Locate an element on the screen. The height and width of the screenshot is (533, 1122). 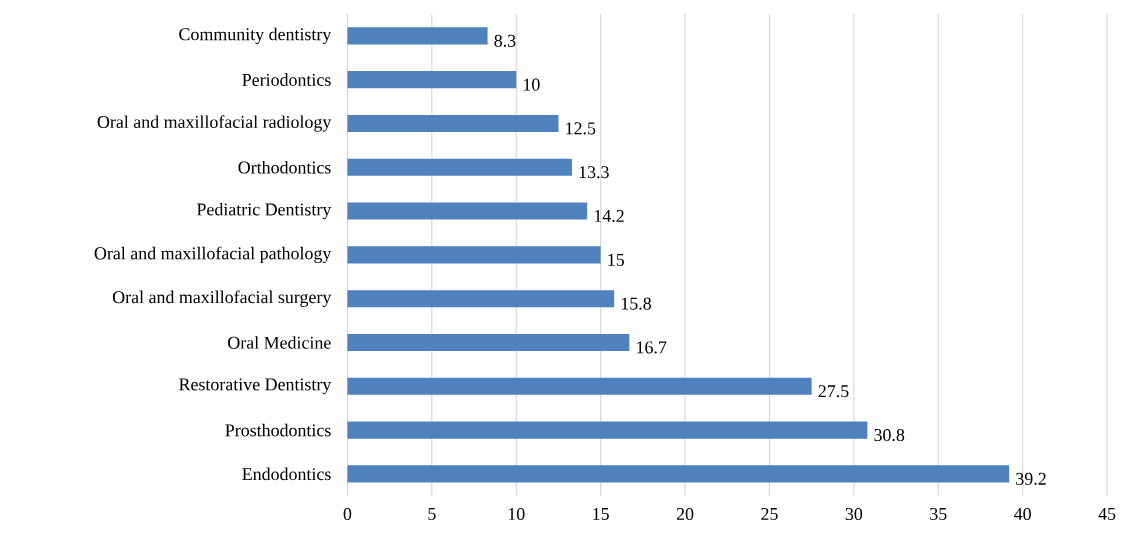
x-tick-label: 35 is located at coordinates (938, 514).